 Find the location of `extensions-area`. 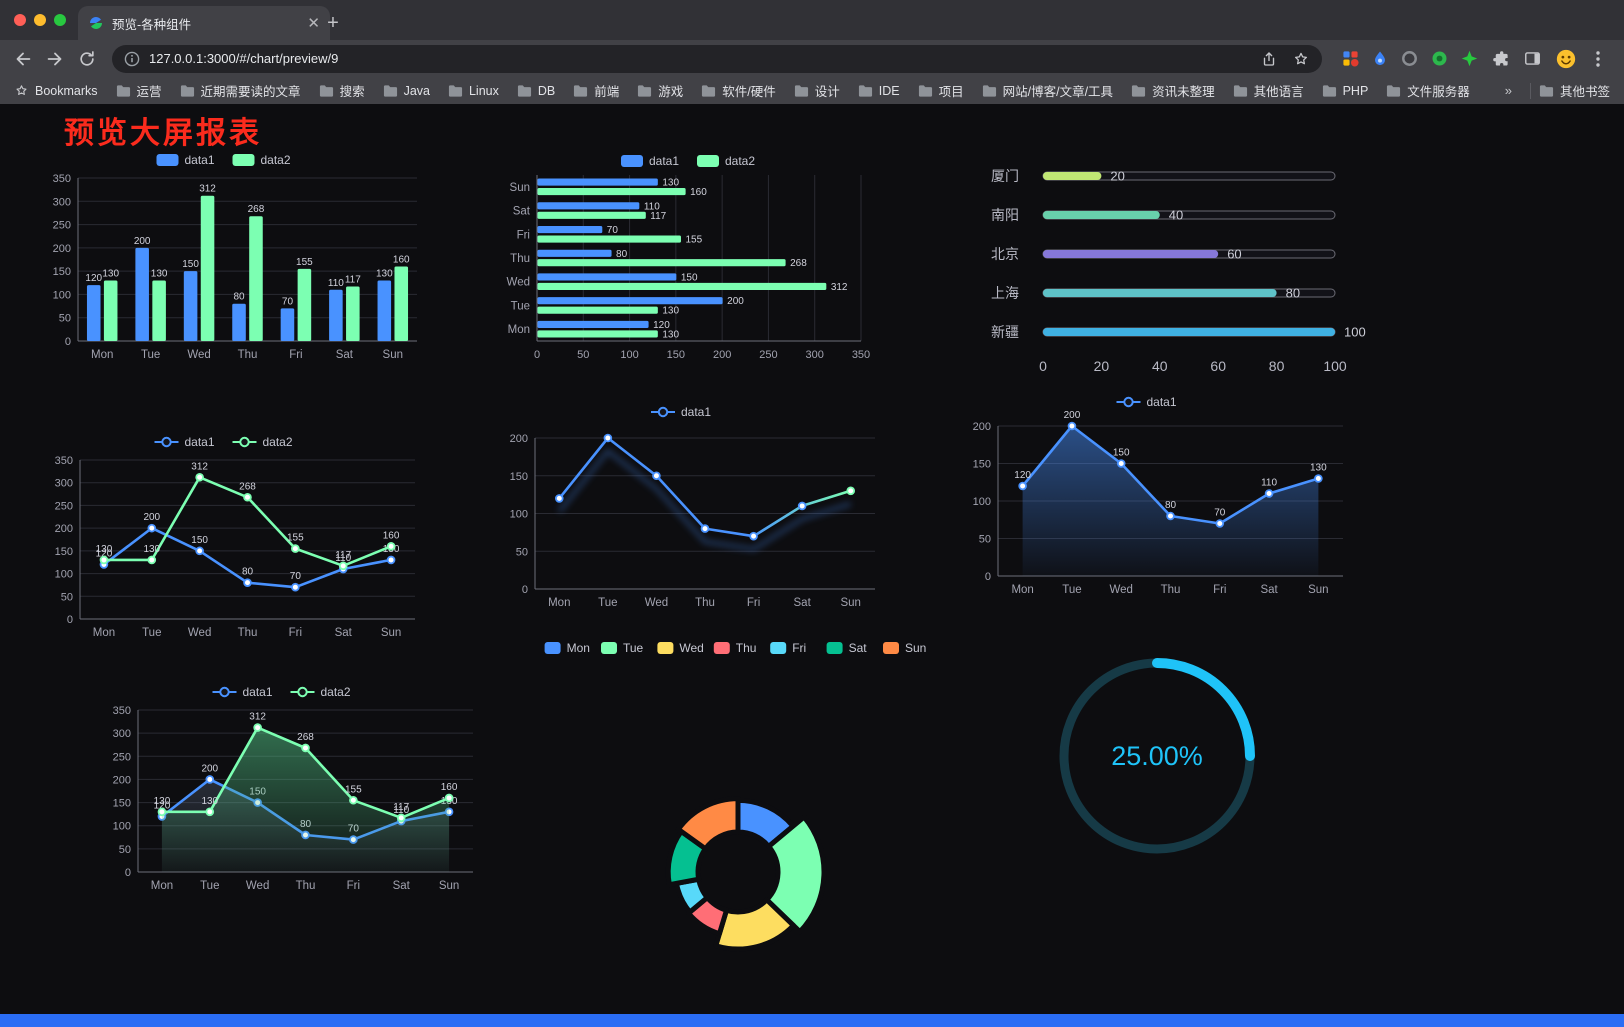

extensions-area is located at coordinates (1474, 59).